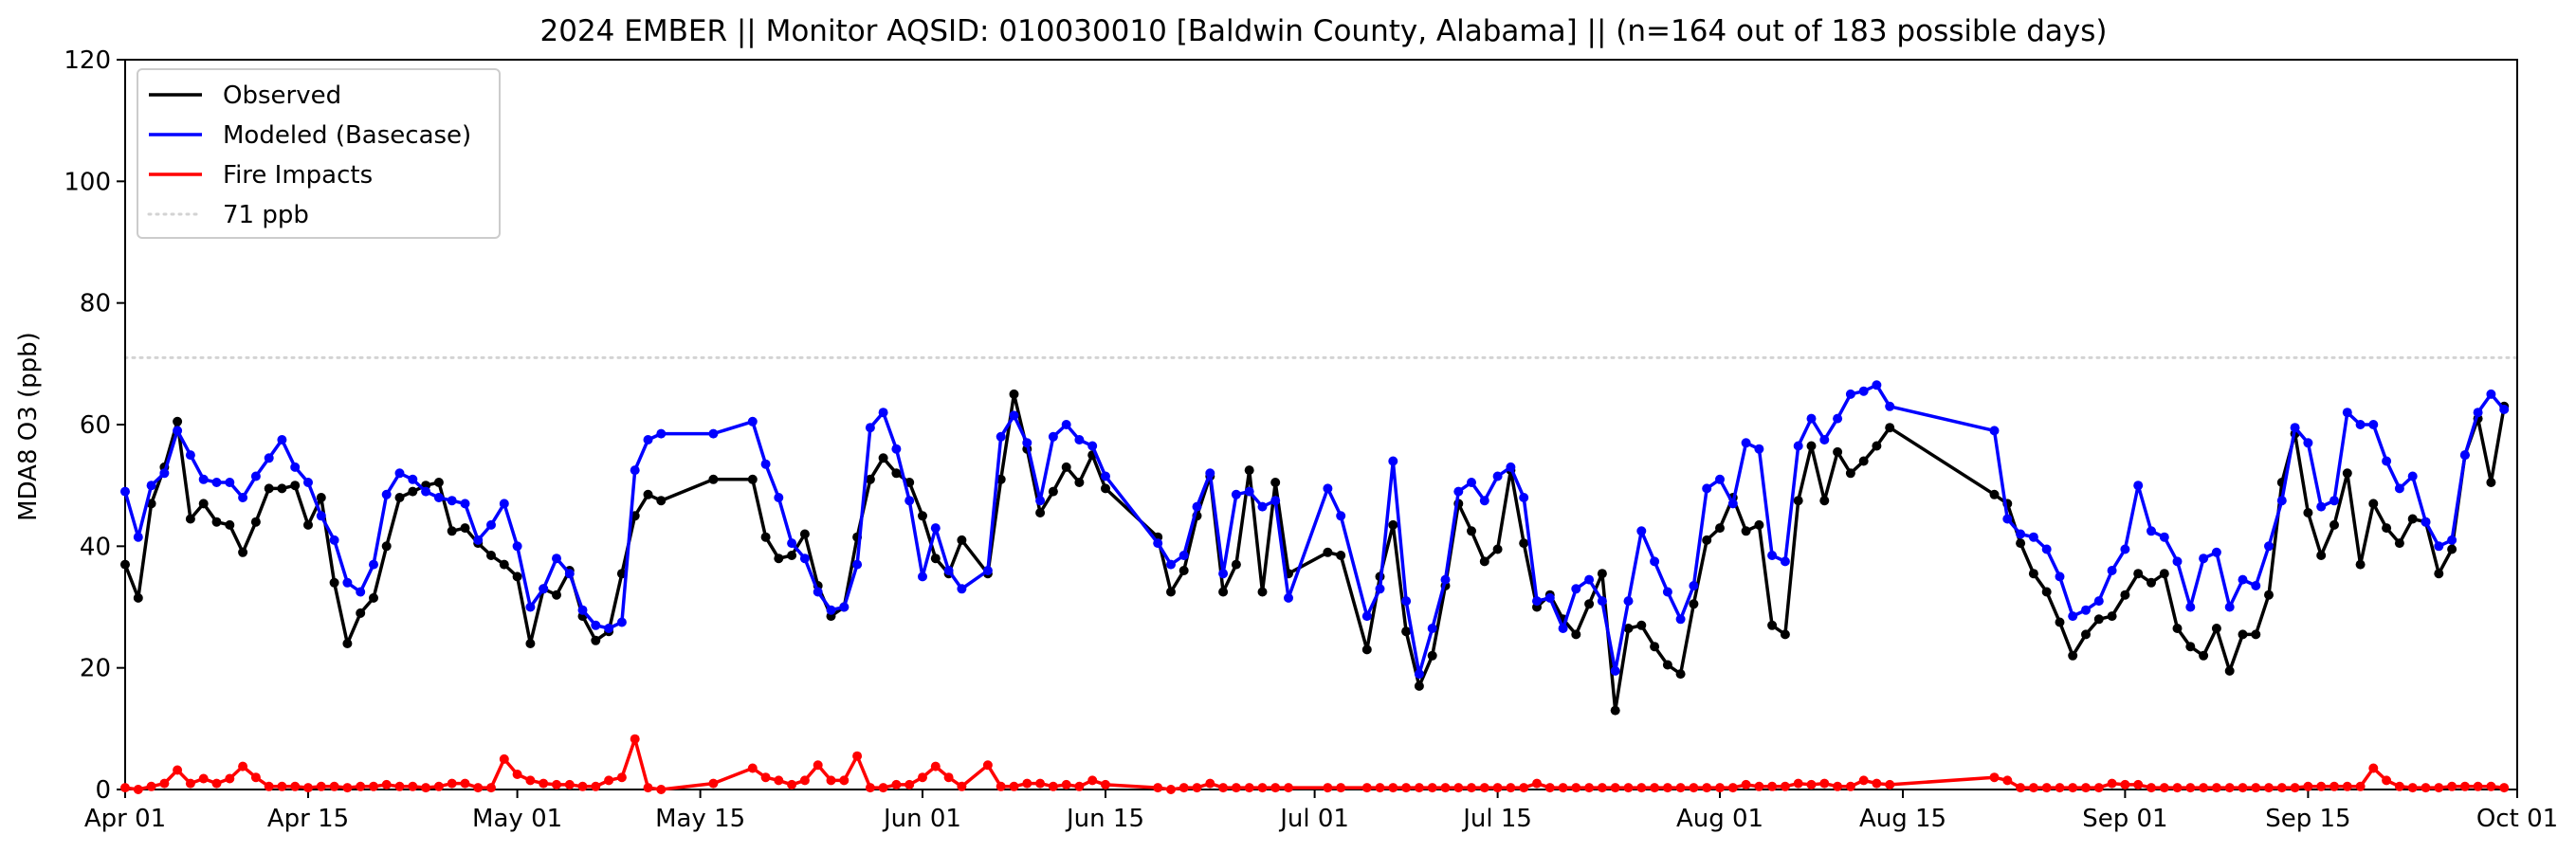 The height and width of the screenshot is (853, 2576). I want to click on x-tick-label: Sep 15, so click(2307, 819).